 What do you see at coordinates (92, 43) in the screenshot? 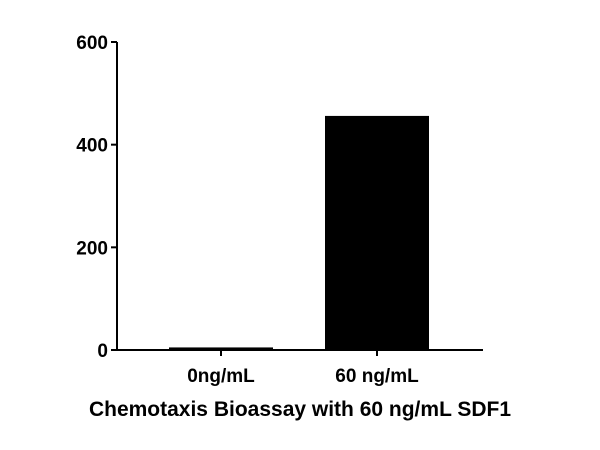
I see `y-tick-label: 600` at bounding box center [92, 43].